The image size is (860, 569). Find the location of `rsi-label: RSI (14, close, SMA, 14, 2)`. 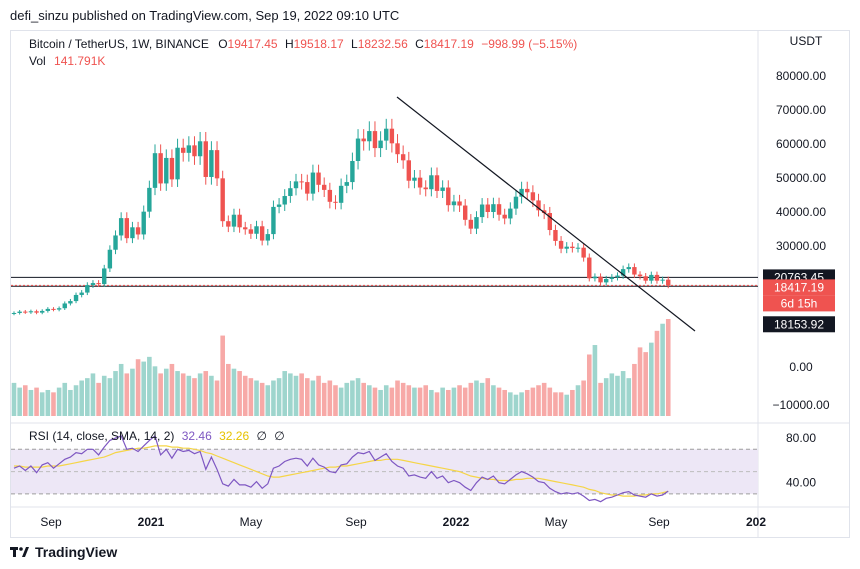

rsi-label: RSI (14, close, SMA, 14, 2) is located at coordinates (102, 436).